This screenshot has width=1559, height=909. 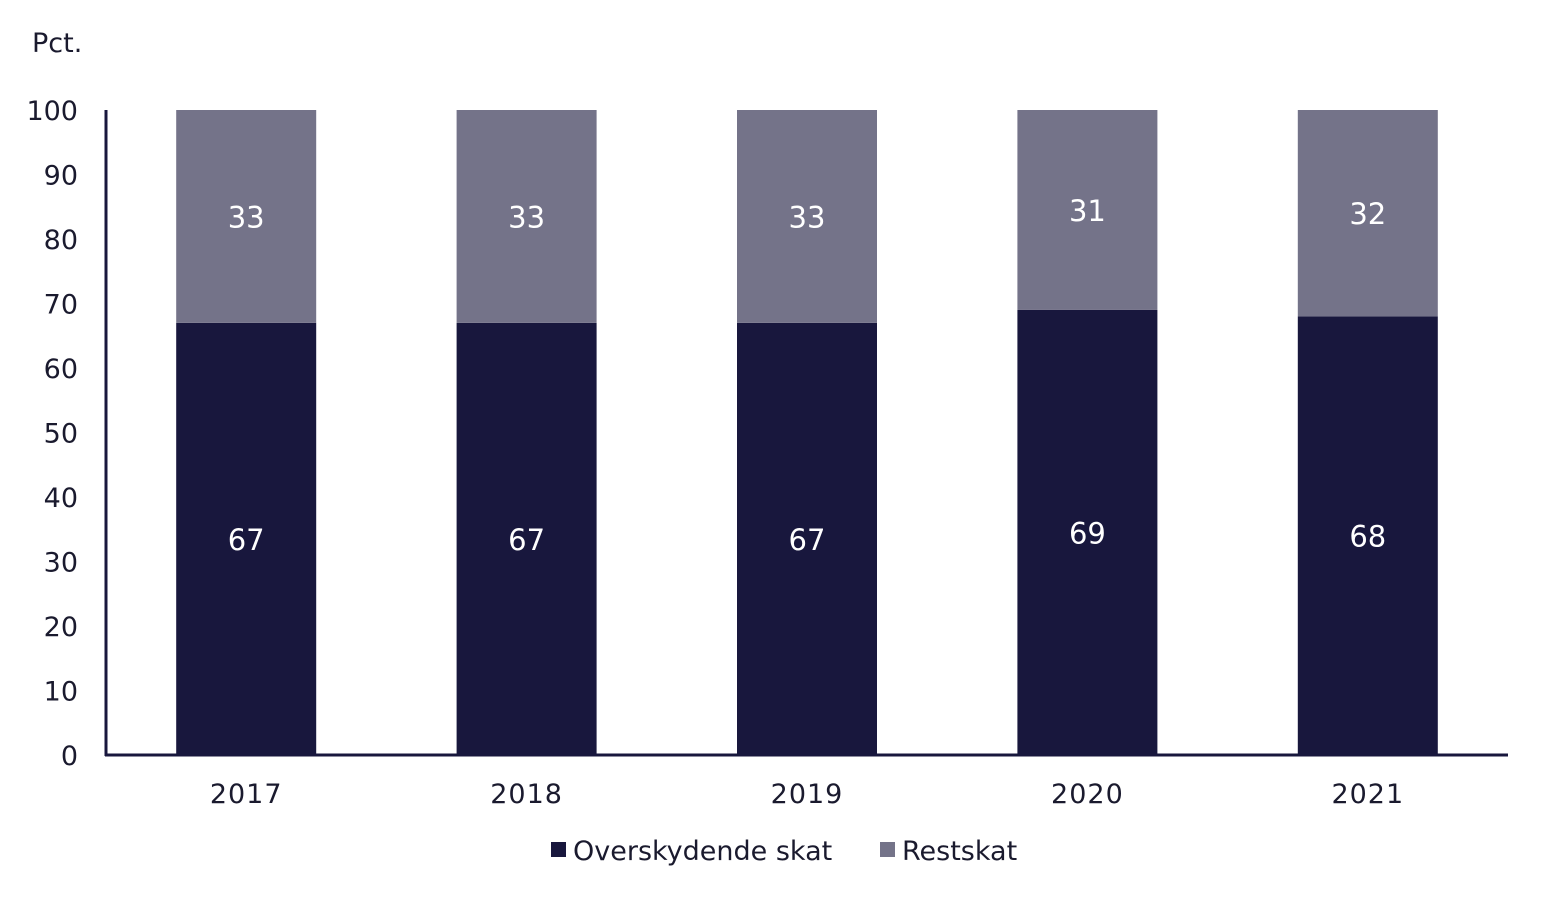 I want to click on y-tick-label: 40, so click(x=61, y=498).